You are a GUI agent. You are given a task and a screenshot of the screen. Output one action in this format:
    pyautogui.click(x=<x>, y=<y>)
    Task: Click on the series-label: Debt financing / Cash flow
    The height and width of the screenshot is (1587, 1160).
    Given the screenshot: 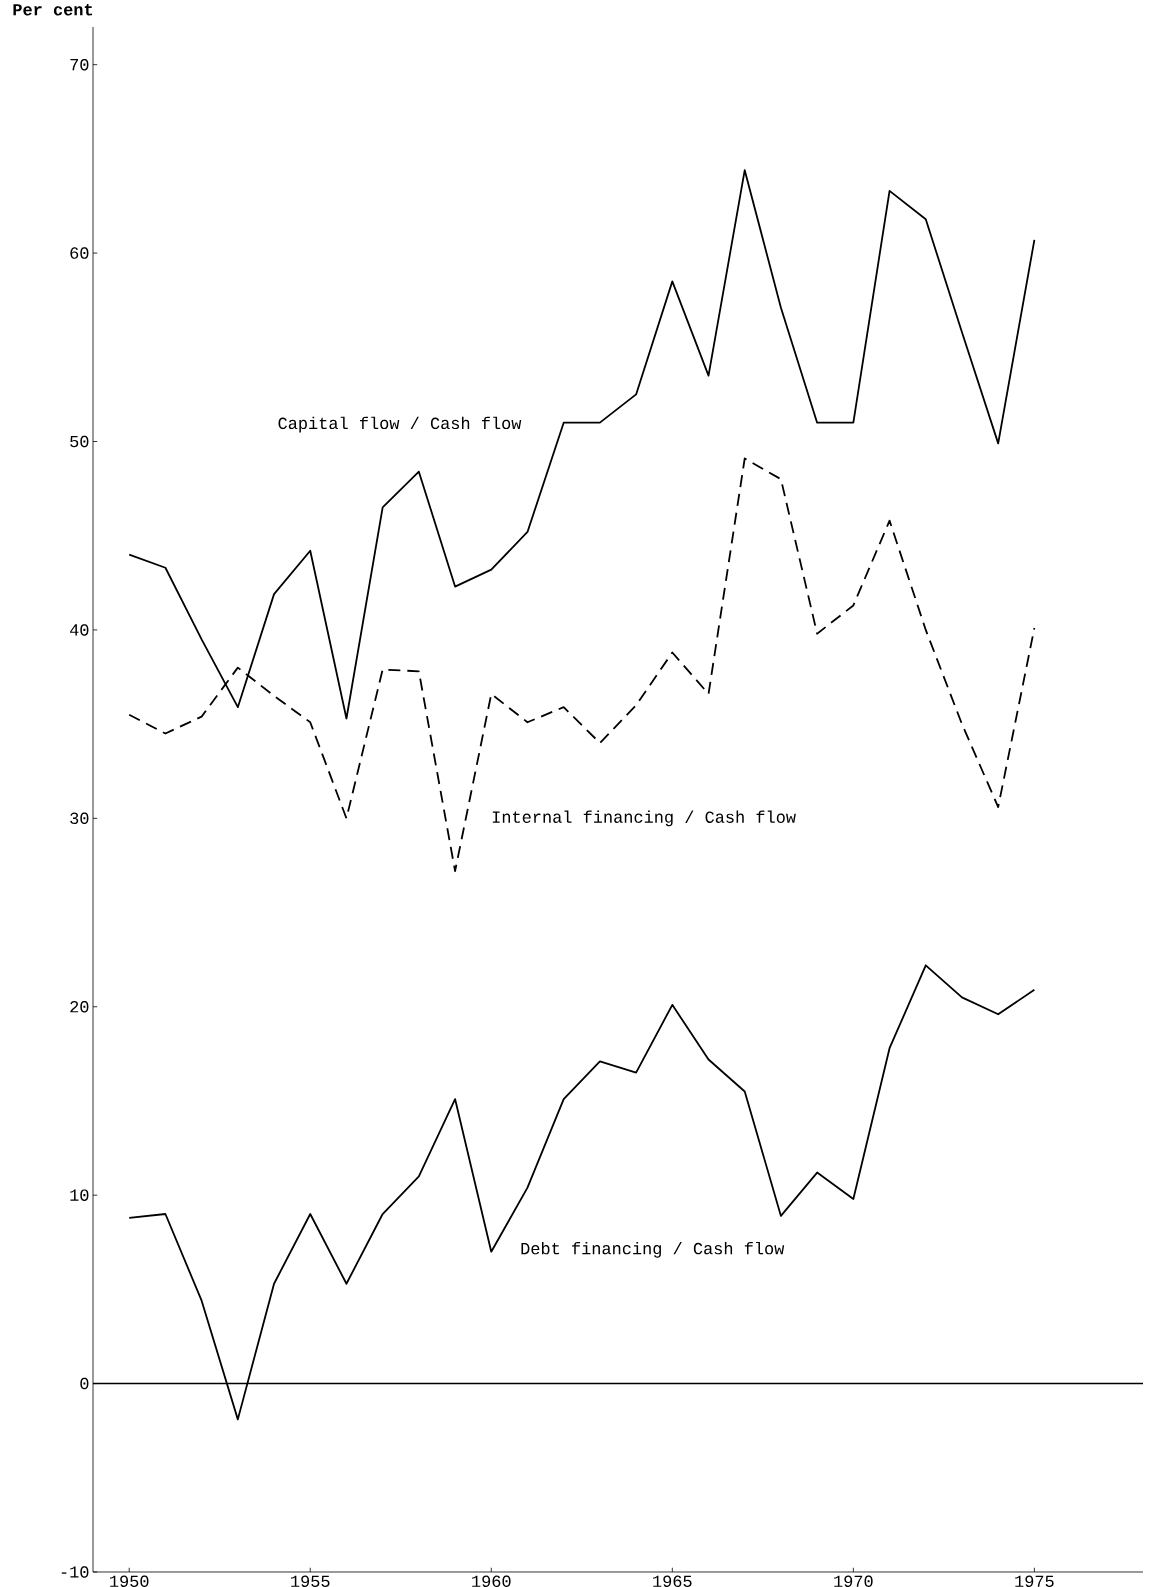 What is the action you would take?
    pyautogui.click(x=653, y=1249)
    